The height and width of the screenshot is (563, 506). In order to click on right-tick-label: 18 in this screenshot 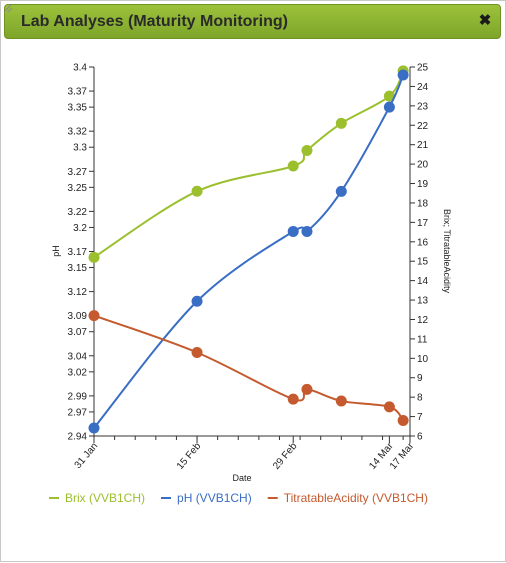, I will do `click(423, 203)`.